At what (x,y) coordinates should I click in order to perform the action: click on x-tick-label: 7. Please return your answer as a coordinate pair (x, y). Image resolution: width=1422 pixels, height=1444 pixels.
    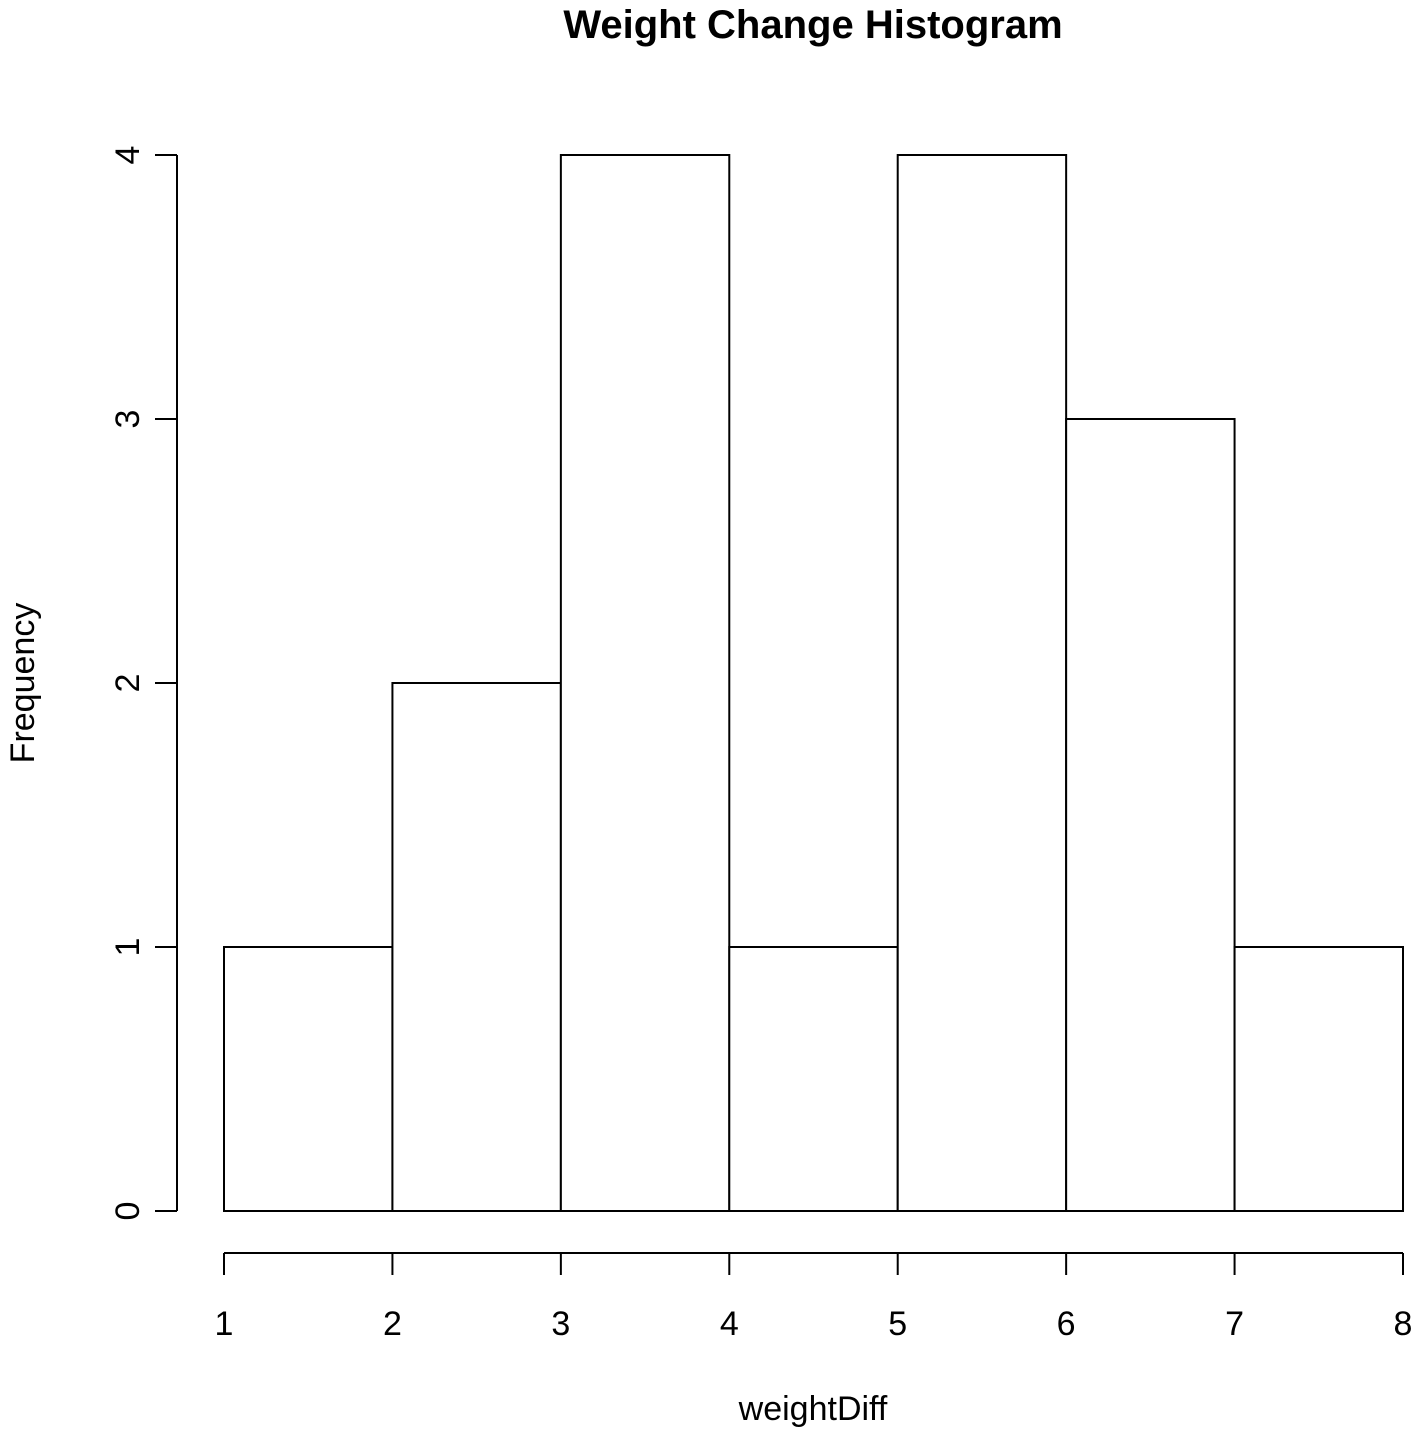
    Looking at the image, I should click on (1234, 1324).